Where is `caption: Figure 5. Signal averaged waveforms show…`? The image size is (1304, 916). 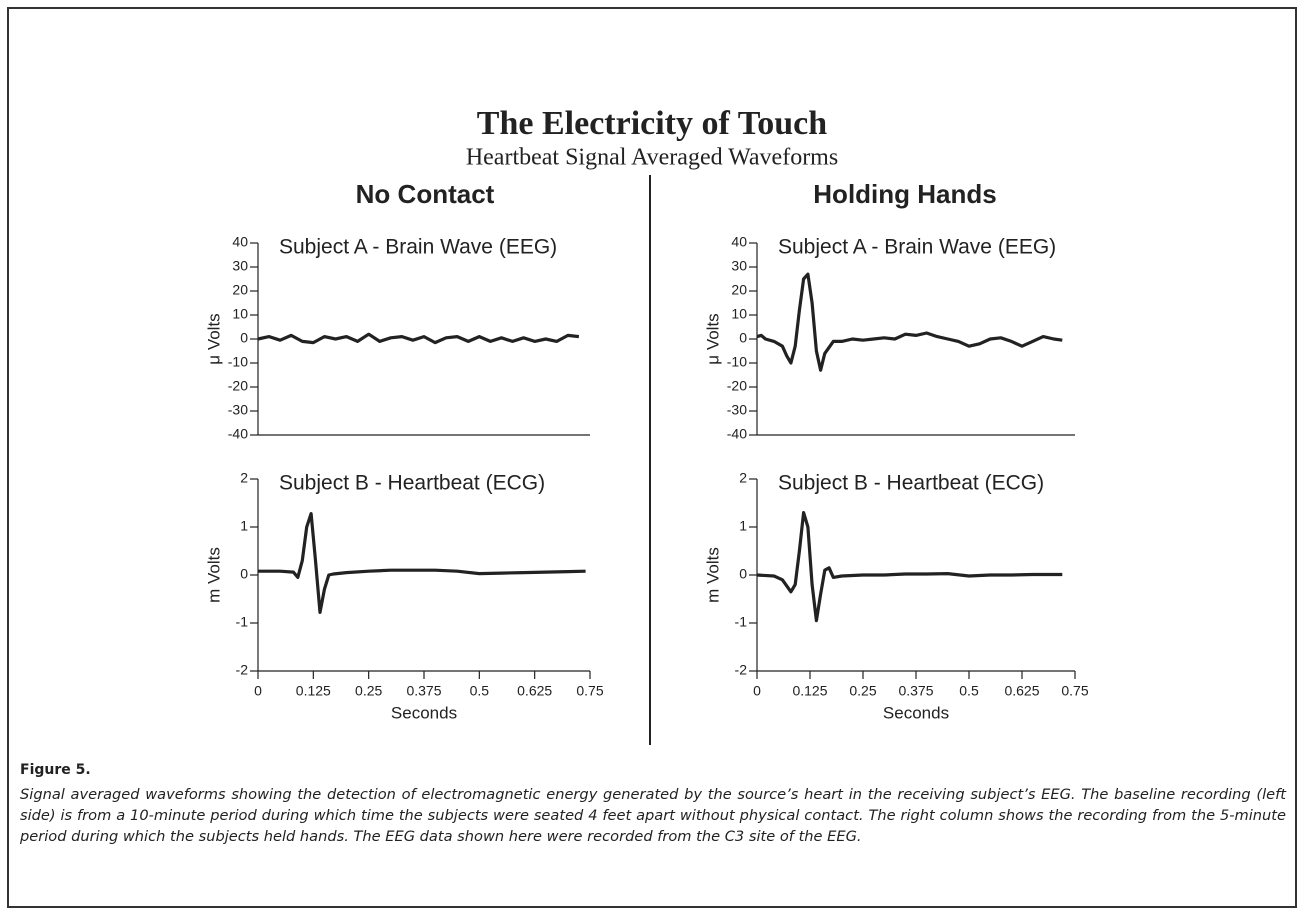 caption: Figure 5. Signal averaged waveforms show… is located at coordinates (653, 804).